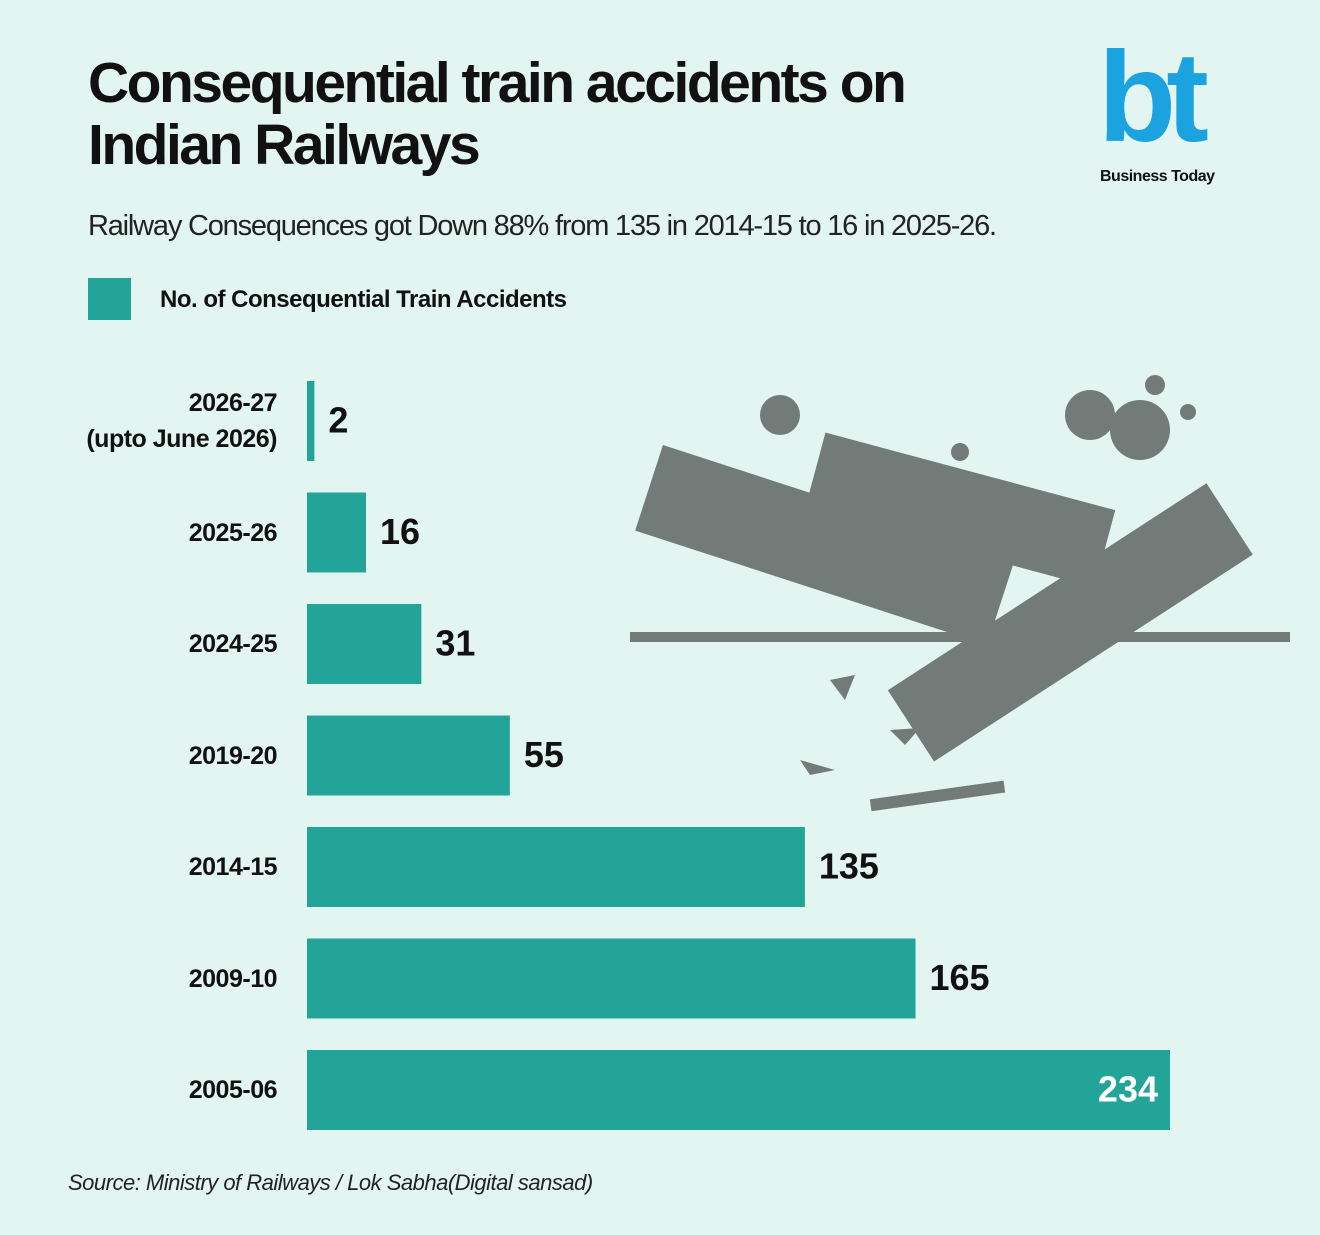  I want to click on value-label: 55, so click(544, 754).